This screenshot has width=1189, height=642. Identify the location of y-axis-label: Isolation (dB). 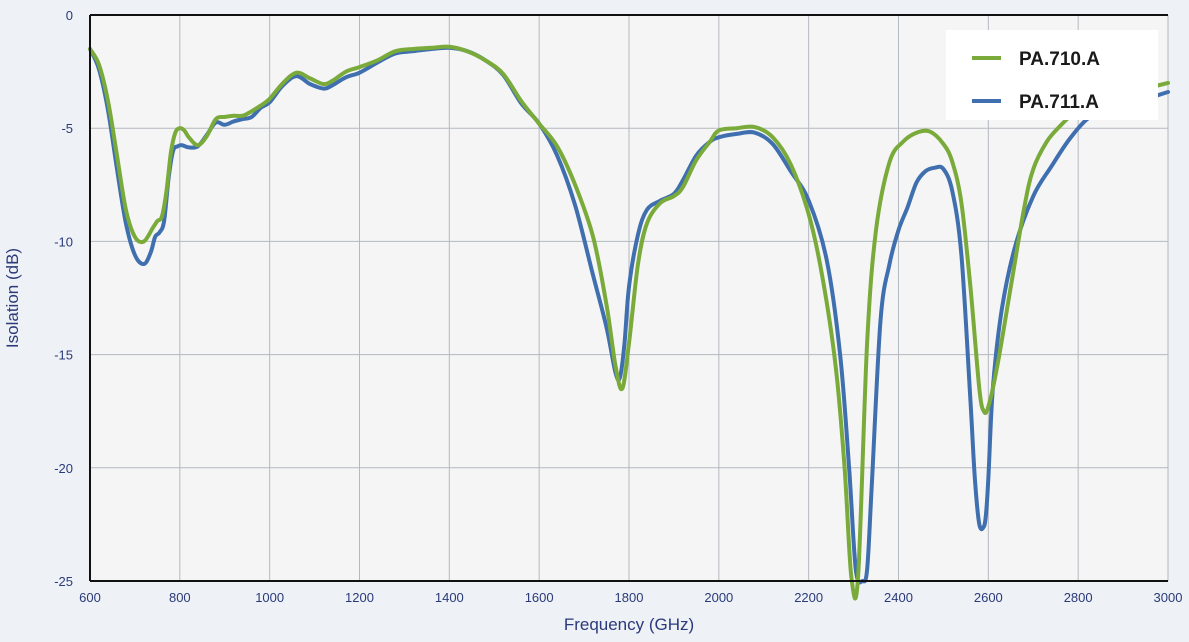
(12, 298).